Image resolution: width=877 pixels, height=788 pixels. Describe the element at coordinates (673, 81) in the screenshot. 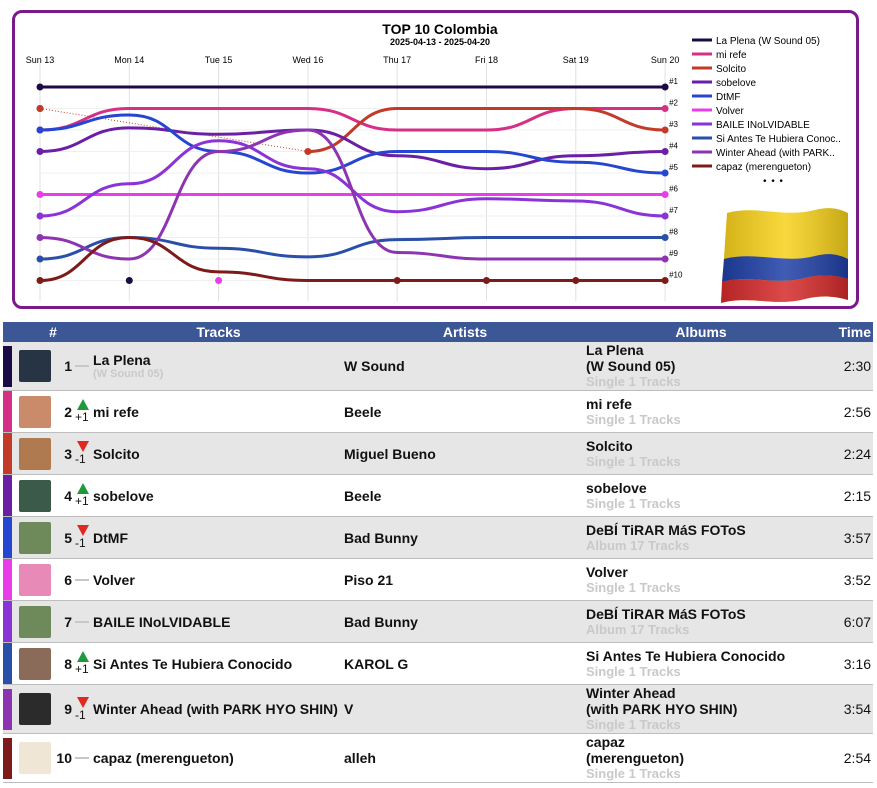

I see `rank-label: #1` at that location.